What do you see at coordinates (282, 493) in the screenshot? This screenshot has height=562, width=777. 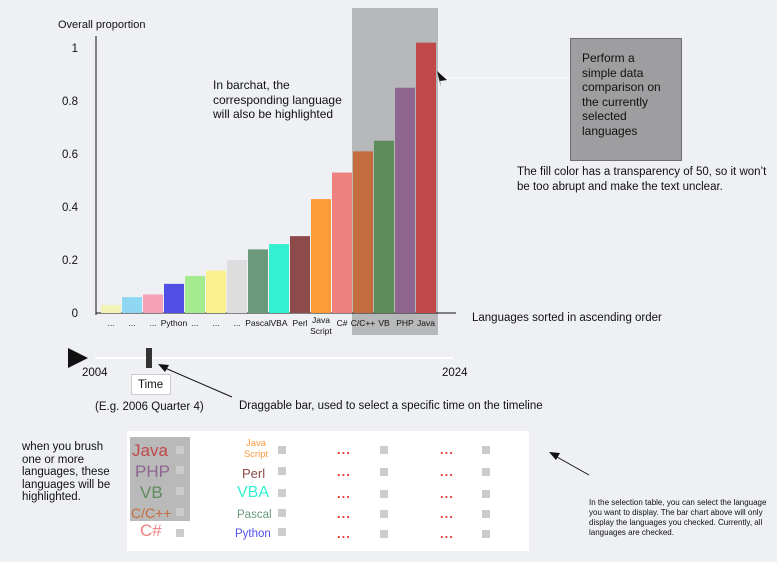 I see `vba-checkbox` at bounding box center [282, 493].